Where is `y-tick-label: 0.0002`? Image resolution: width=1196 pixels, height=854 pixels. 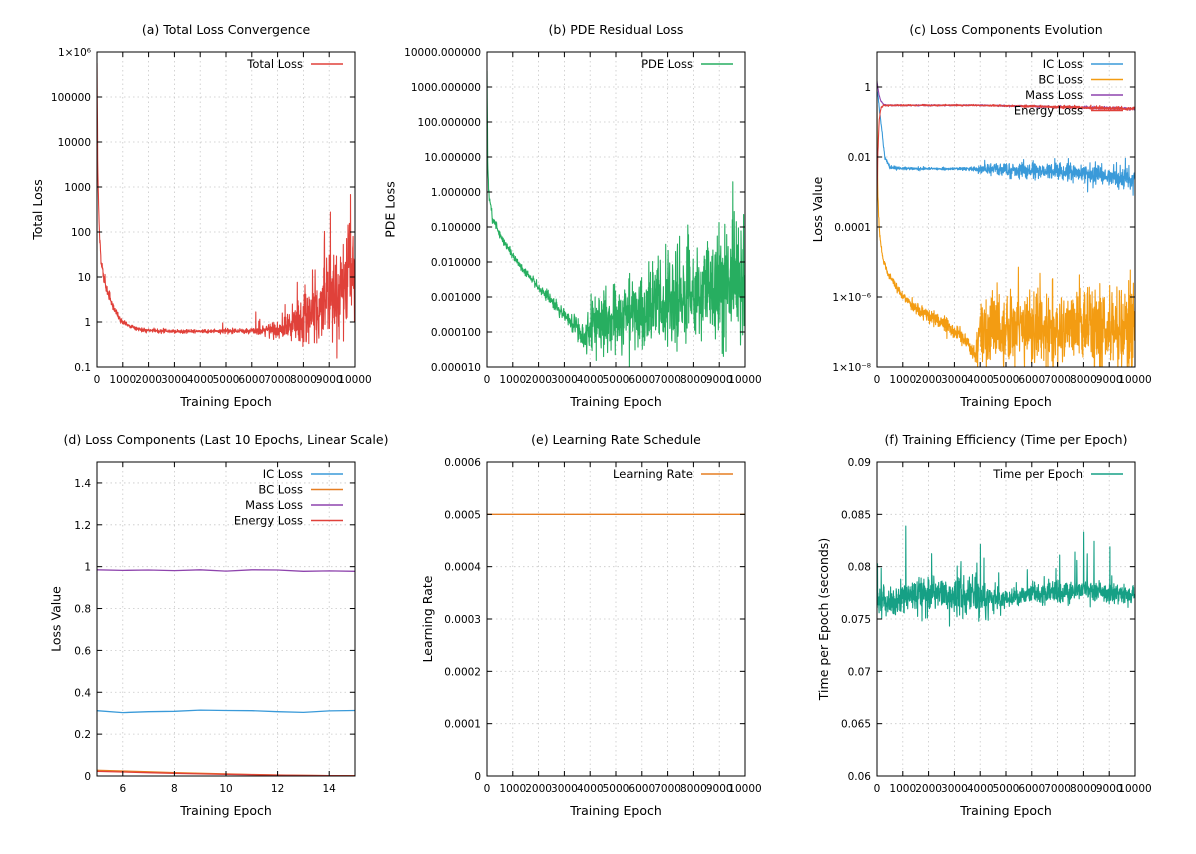 y-tick-label: 0.0002 is located at coordinates (462, 672).